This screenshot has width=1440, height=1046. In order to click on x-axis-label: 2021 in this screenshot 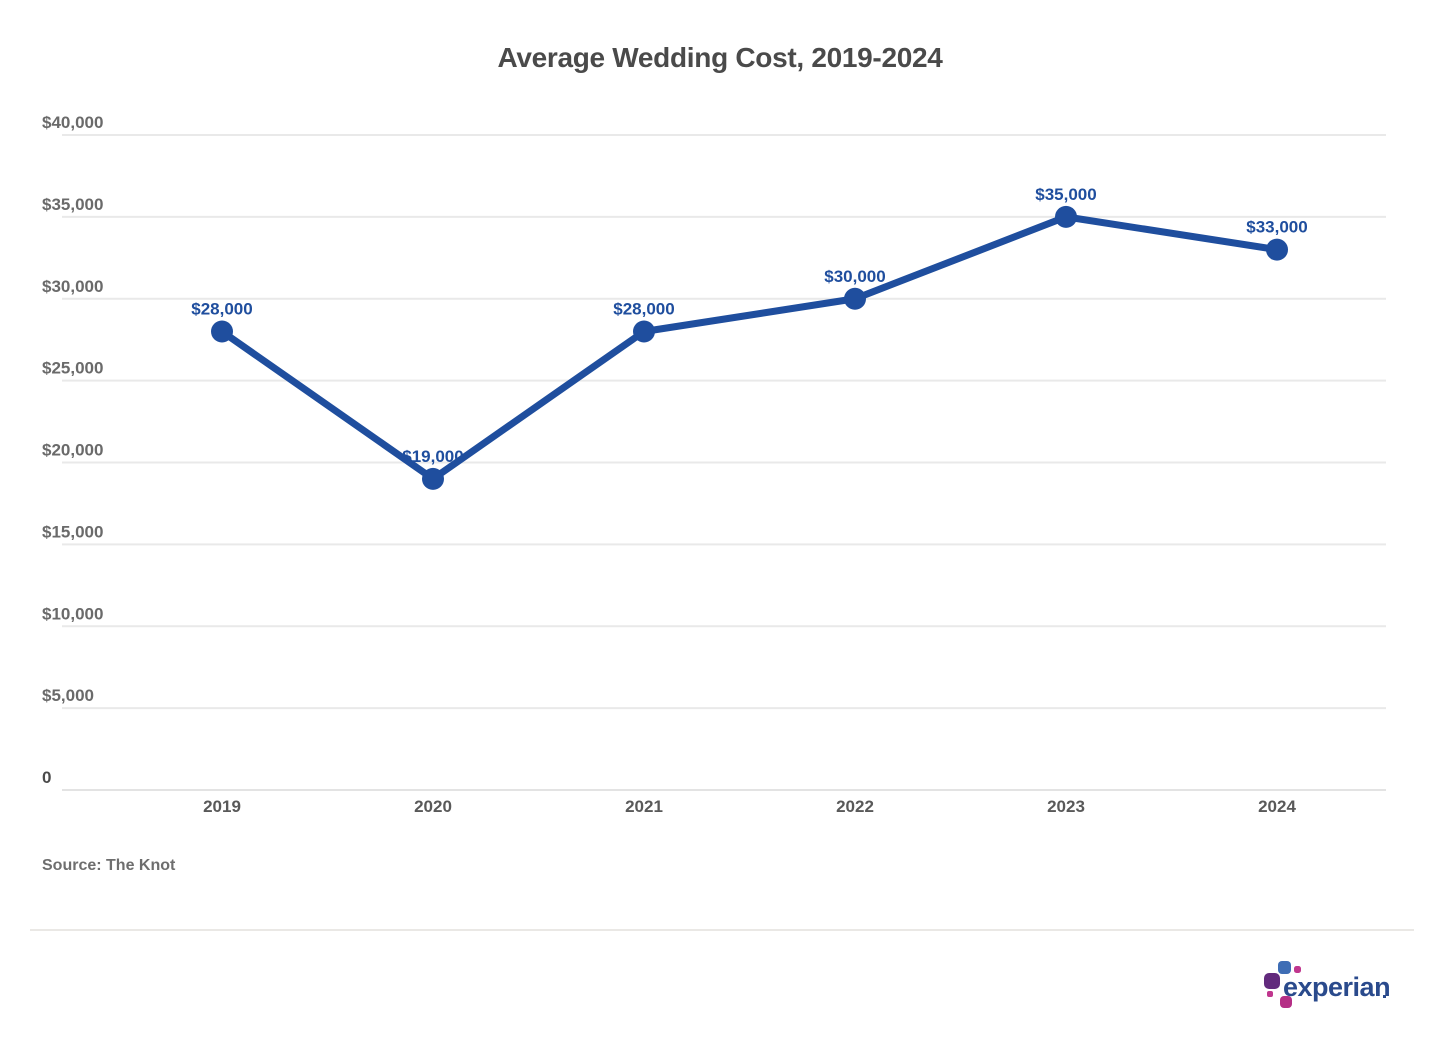, I will do `click(644, 806)`.